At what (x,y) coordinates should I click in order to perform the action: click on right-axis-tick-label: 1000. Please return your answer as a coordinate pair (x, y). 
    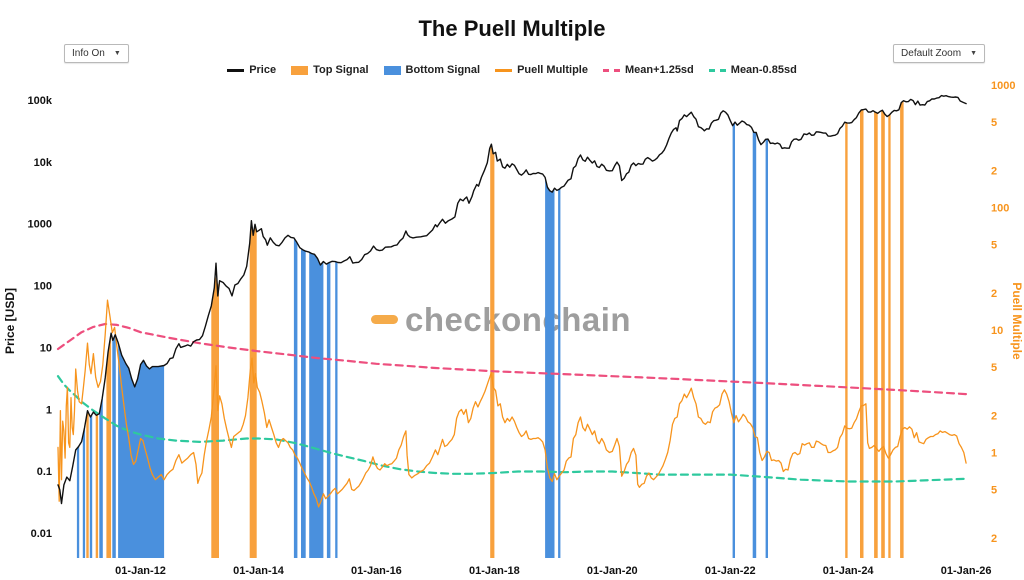
    Looking at the image, I should click on (1003, 86).